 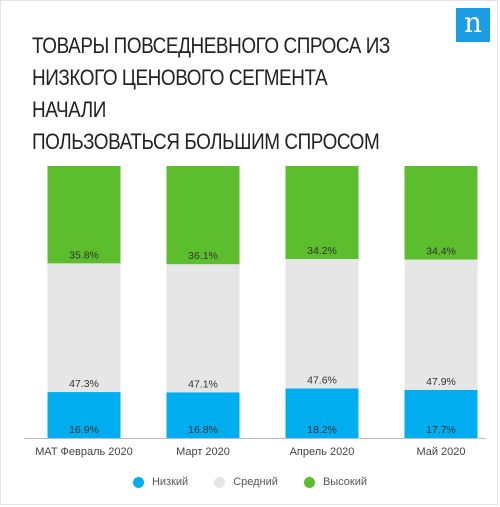 What do you see at coordinates (84, 430) in the screenshot?
I see `data-label-low: 16.9%` at bounding box center [84, 430].